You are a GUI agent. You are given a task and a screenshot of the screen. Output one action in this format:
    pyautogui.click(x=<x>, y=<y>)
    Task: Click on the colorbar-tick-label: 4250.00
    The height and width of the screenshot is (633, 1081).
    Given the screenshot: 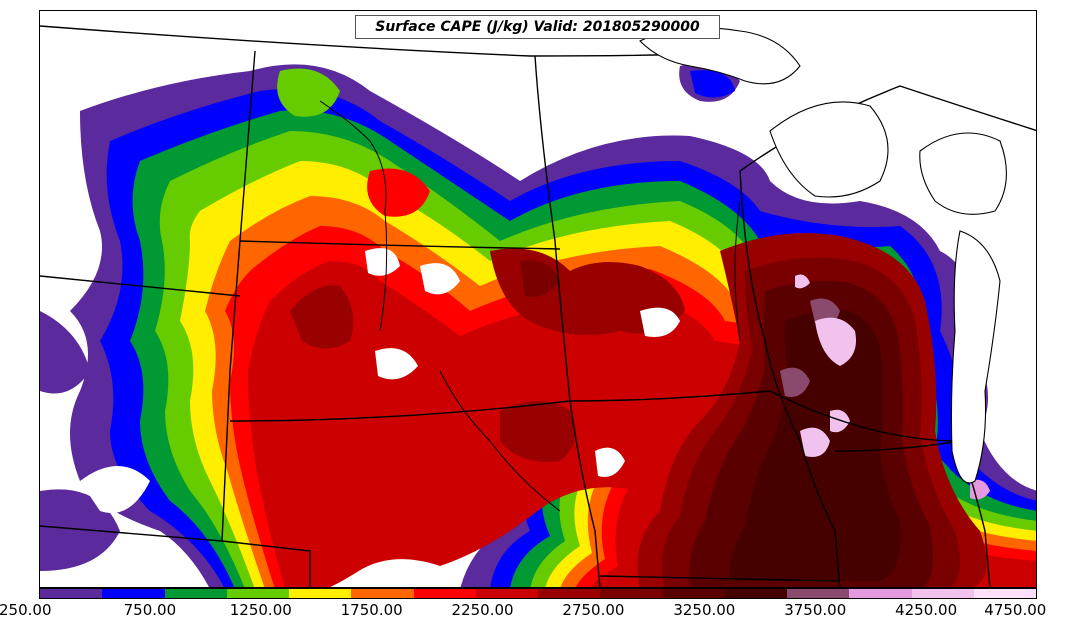 What is the action you would take?
    pyautogui.click(x=926, y=610)
    